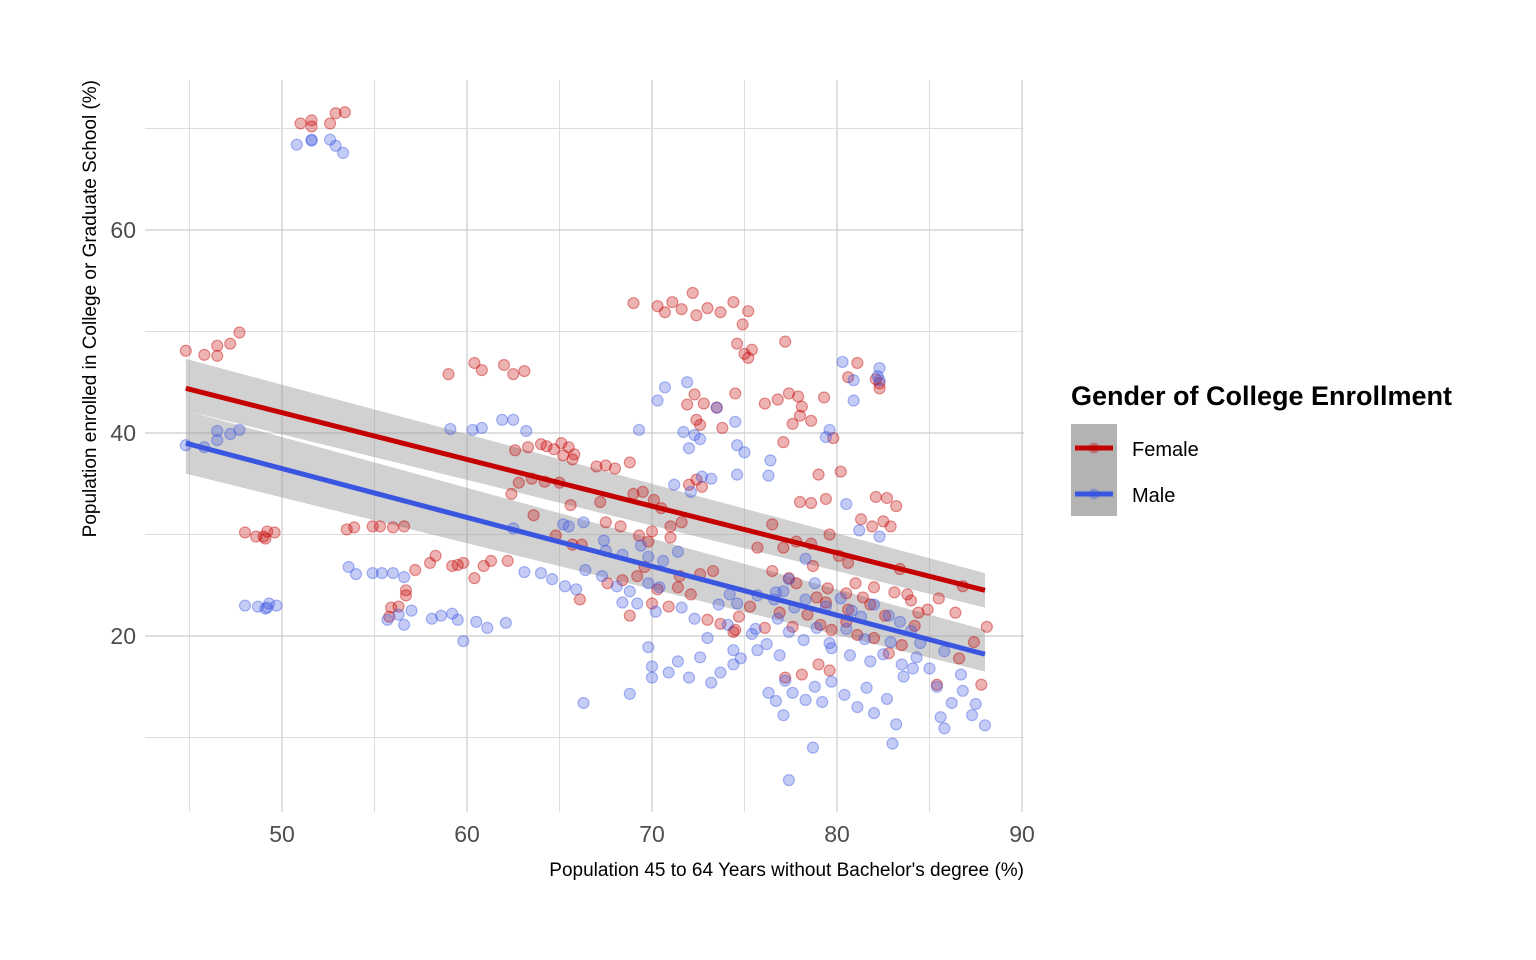 This screenshot has height=960, width=1536. I want to click on y-tick-label: 40, so click(123, 433).